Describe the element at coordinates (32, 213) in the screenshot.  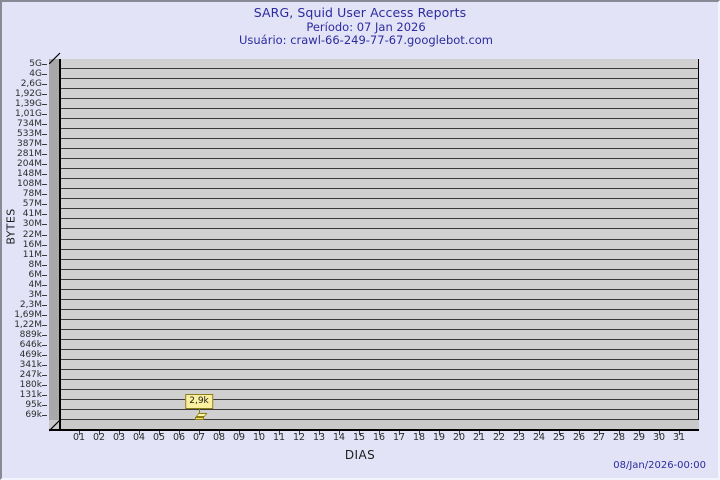
I see `y-axis-tick-label: 41M` at that location.